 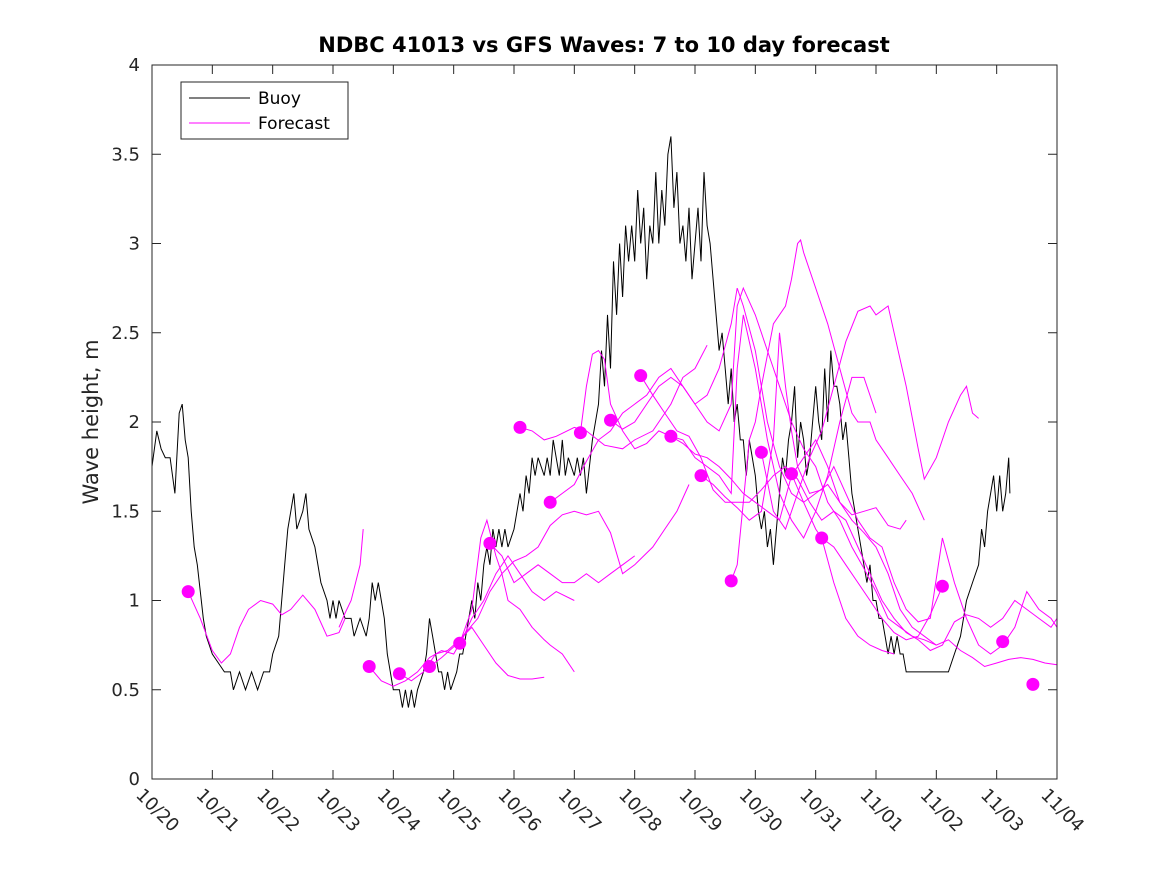 I want to click on x-tick-label: 11/03, so click(x=1002, y=811).